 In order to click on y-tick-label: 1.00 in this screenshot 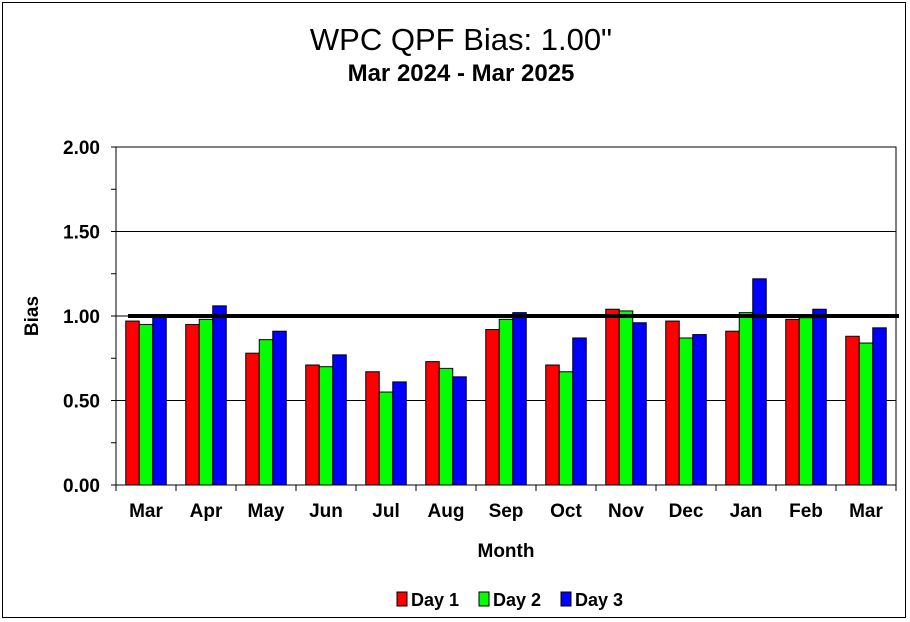, I will do `click(81, 317)`.